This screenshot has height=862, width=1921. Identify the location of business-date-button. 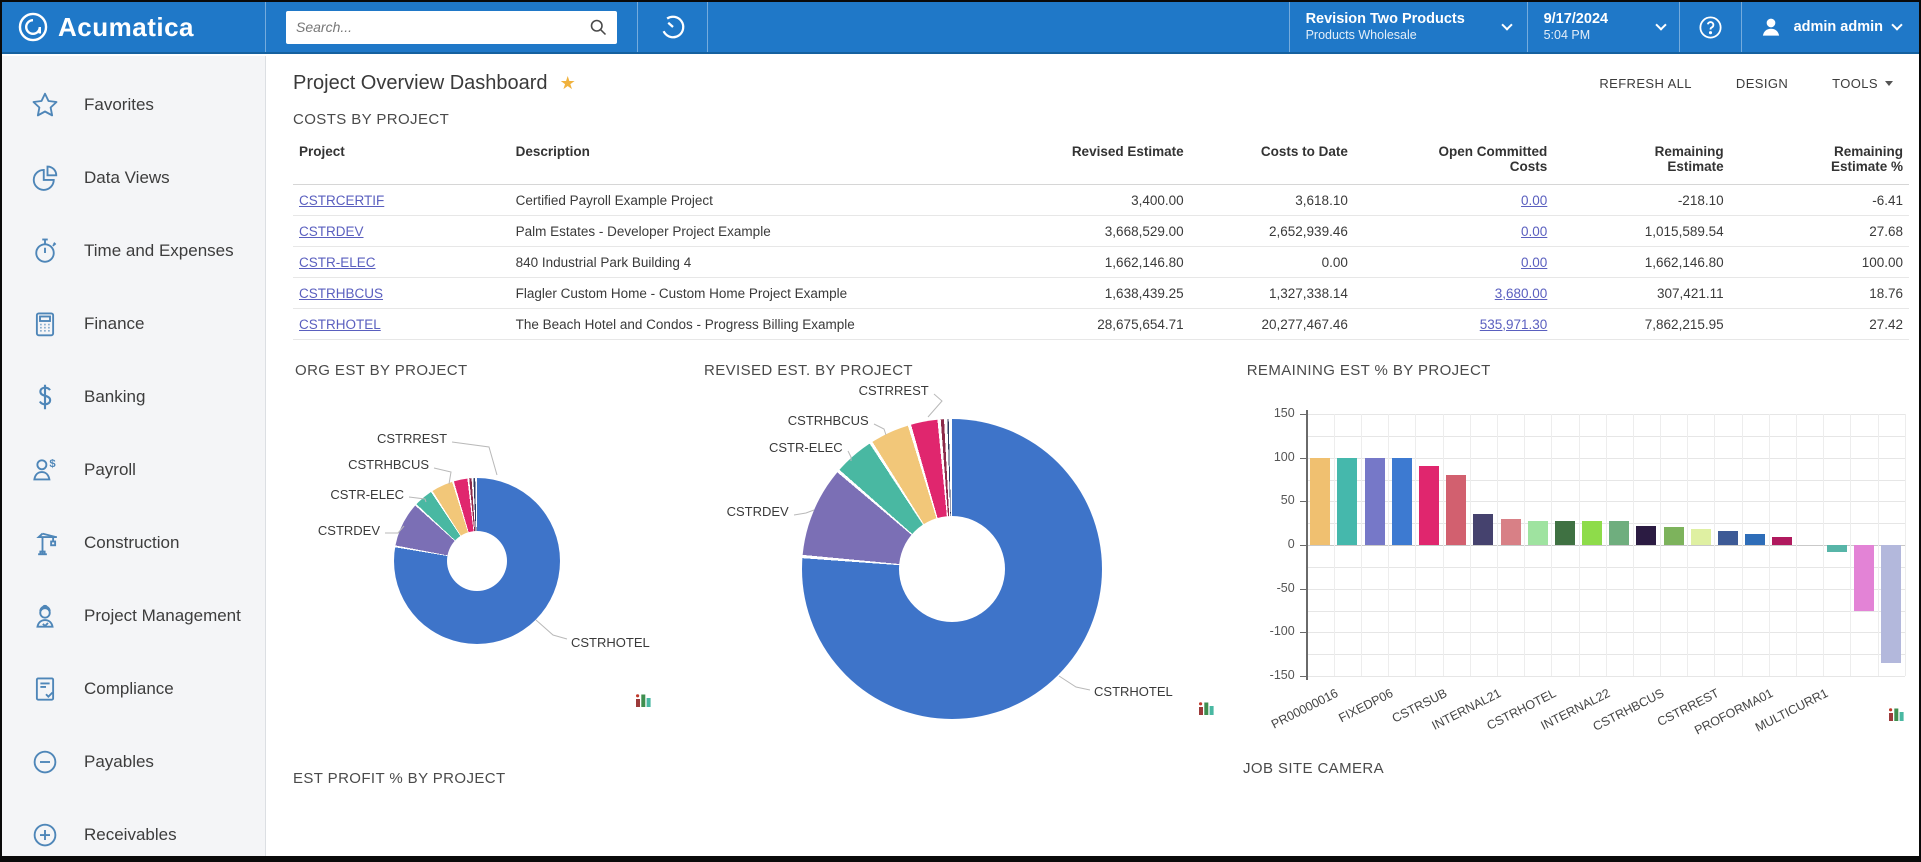
(673, 27).